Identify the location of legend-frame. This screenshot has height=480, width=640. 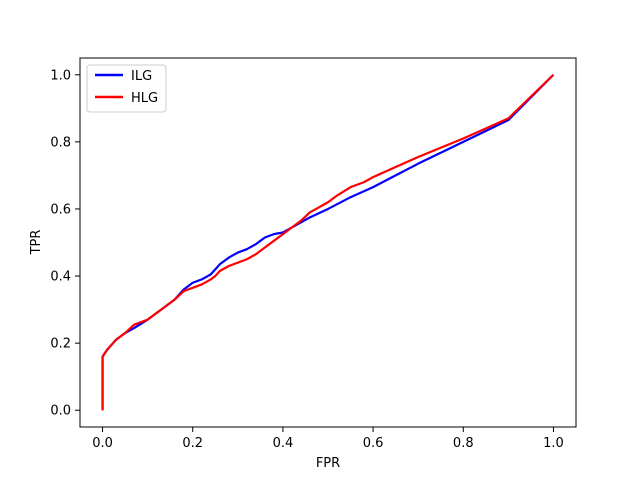
(126, 88).